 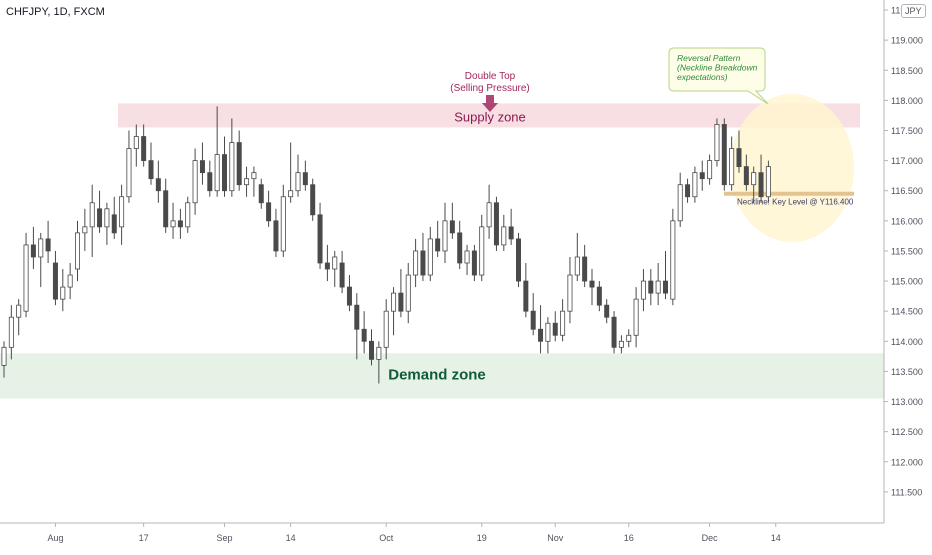 What do you see at coordinates (710, 538) in the screenshot?
I see `x-tick-label: Dec` at bounding box center [710, 538].